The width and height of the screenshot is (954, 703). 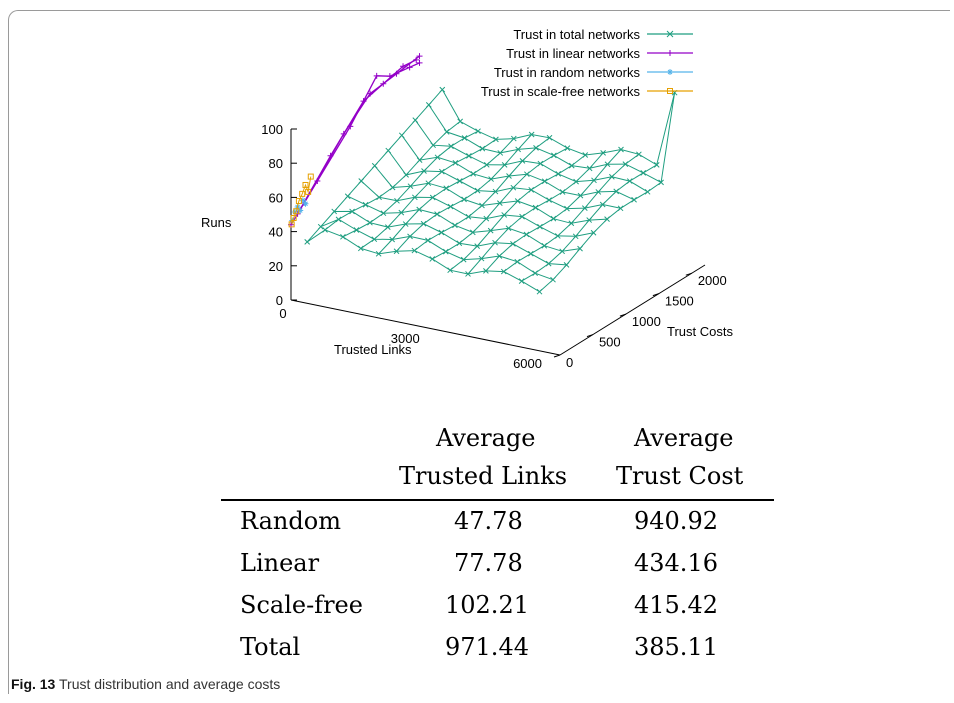 What do you see at coordinates (487, 605) in the screenshot?
I see `row-links: 102.21` at bounding box center [487, 605].